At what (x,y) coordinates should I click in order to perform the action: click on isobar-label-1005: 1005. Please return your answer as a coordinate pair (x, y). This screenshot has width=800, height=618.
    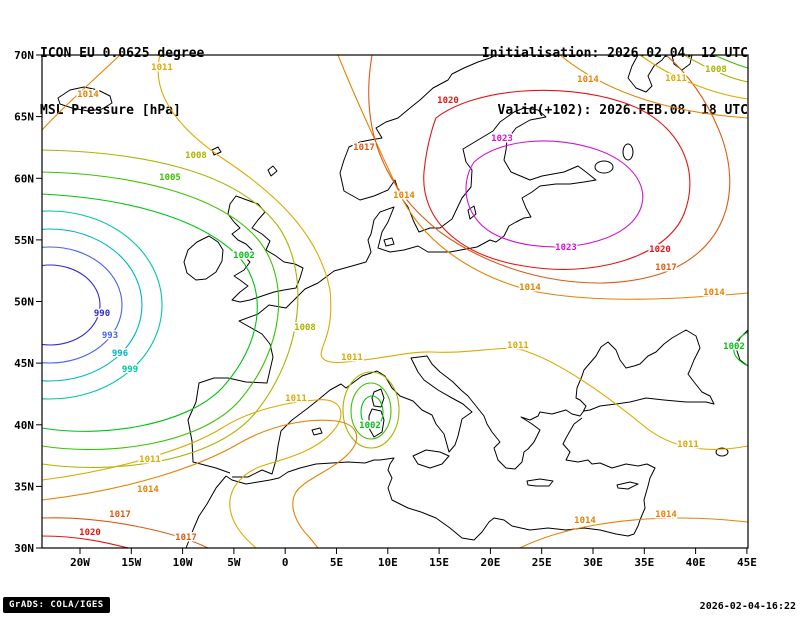
    Looking at the image, I should click on (170, 178).